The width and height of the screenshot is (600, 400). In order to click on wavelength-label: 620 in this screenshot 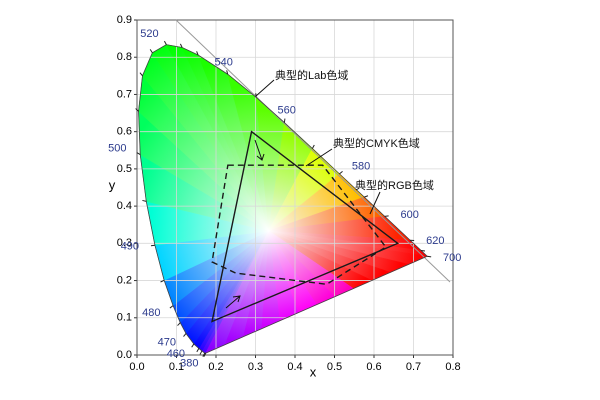, I will do `click(435, 241)`.